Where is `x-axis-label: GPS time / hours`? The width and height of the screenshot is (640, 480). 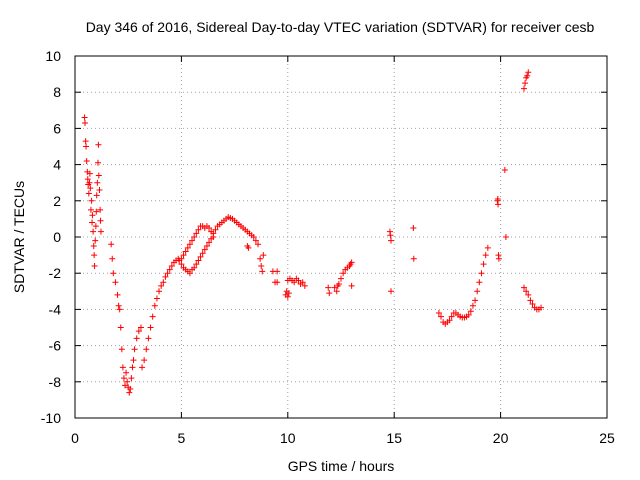 x-axis-label: GPS time / hours is located at coordinates (341, 466).